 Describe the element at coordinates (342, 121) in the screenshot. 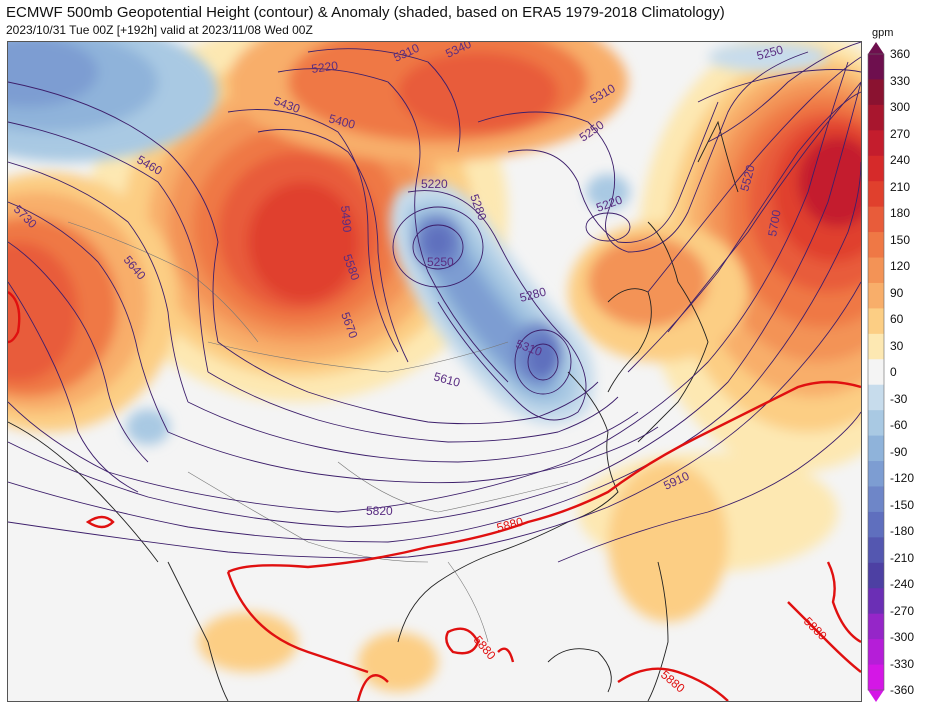

I see `contour-label: 5400` at that location.